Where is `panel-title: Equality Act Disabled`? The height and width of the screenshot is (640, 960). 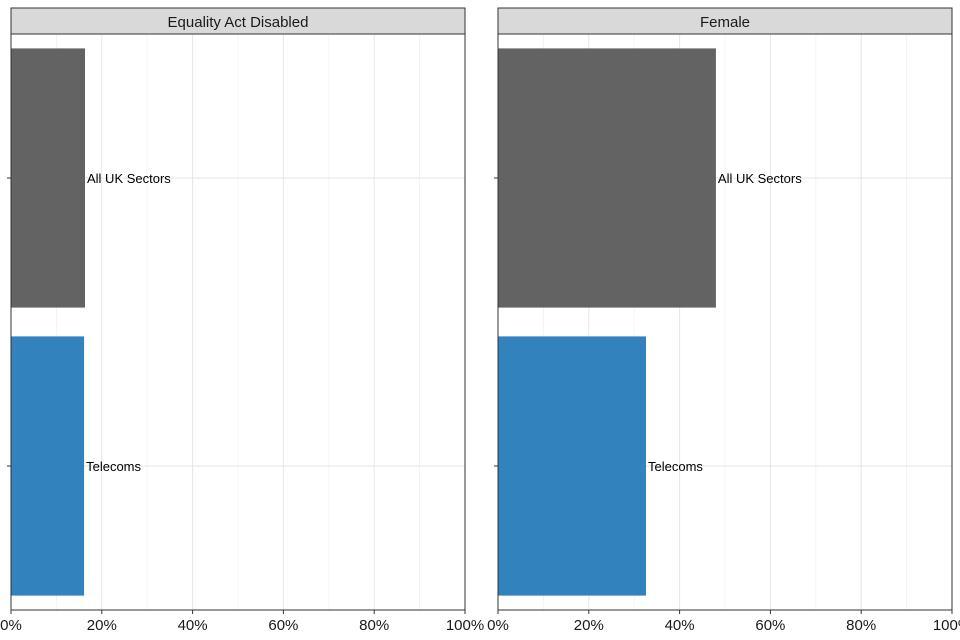
panel-title: Equality Act Disabled is located at coordinates (238, 22).